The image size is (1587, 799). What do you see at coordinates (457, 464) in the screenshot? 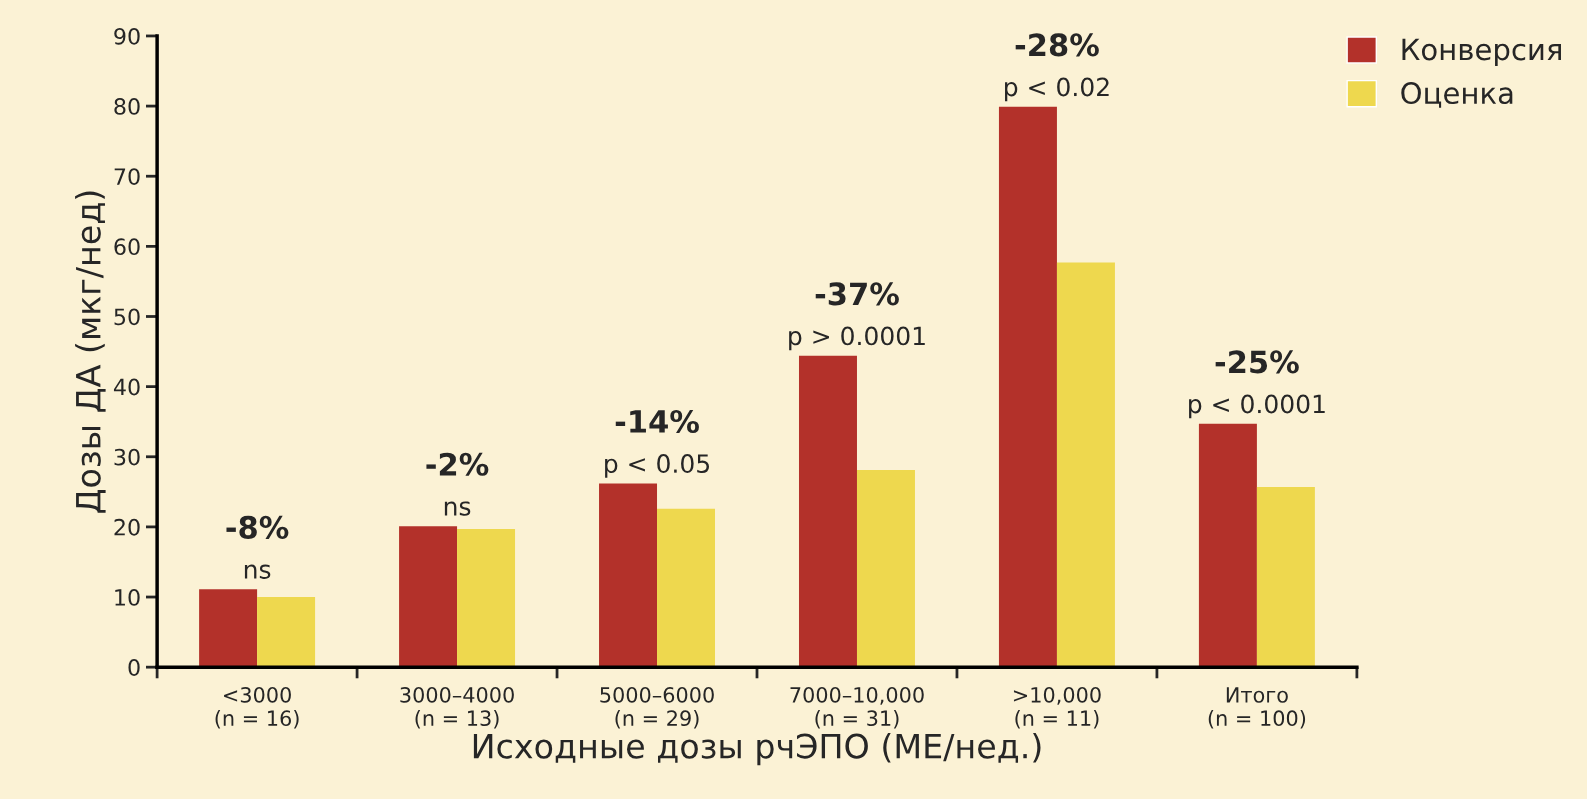
I see `annotation: -2%` at bounding box center [457, 464].